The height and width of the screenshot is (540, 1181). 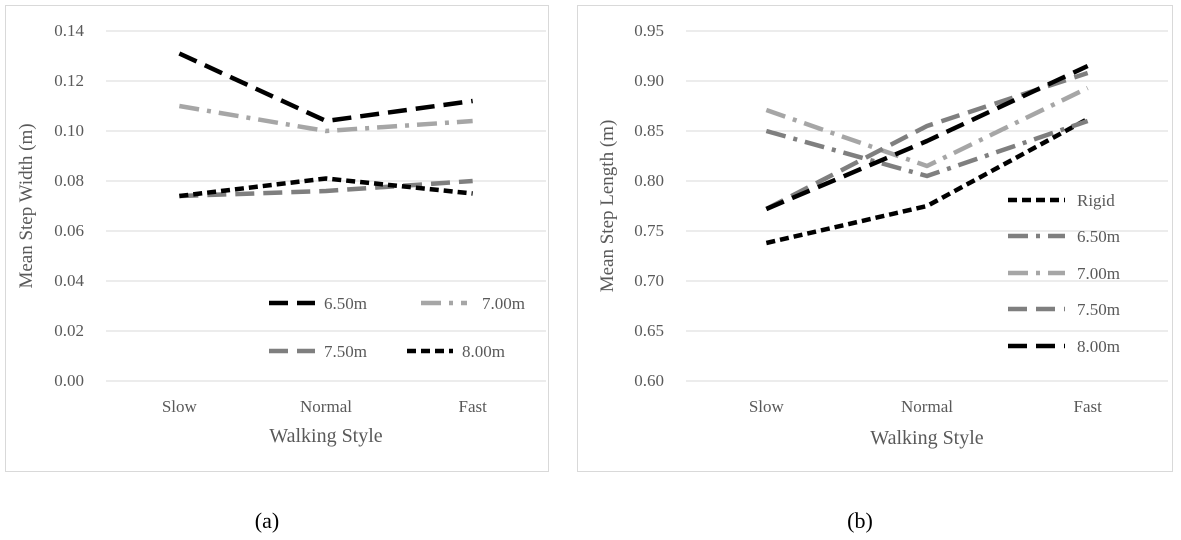 What do you see at coordinates (69, 180) in the screenshot?
I see `y-tick-label: 0.08` at bounding box center [69, 180].